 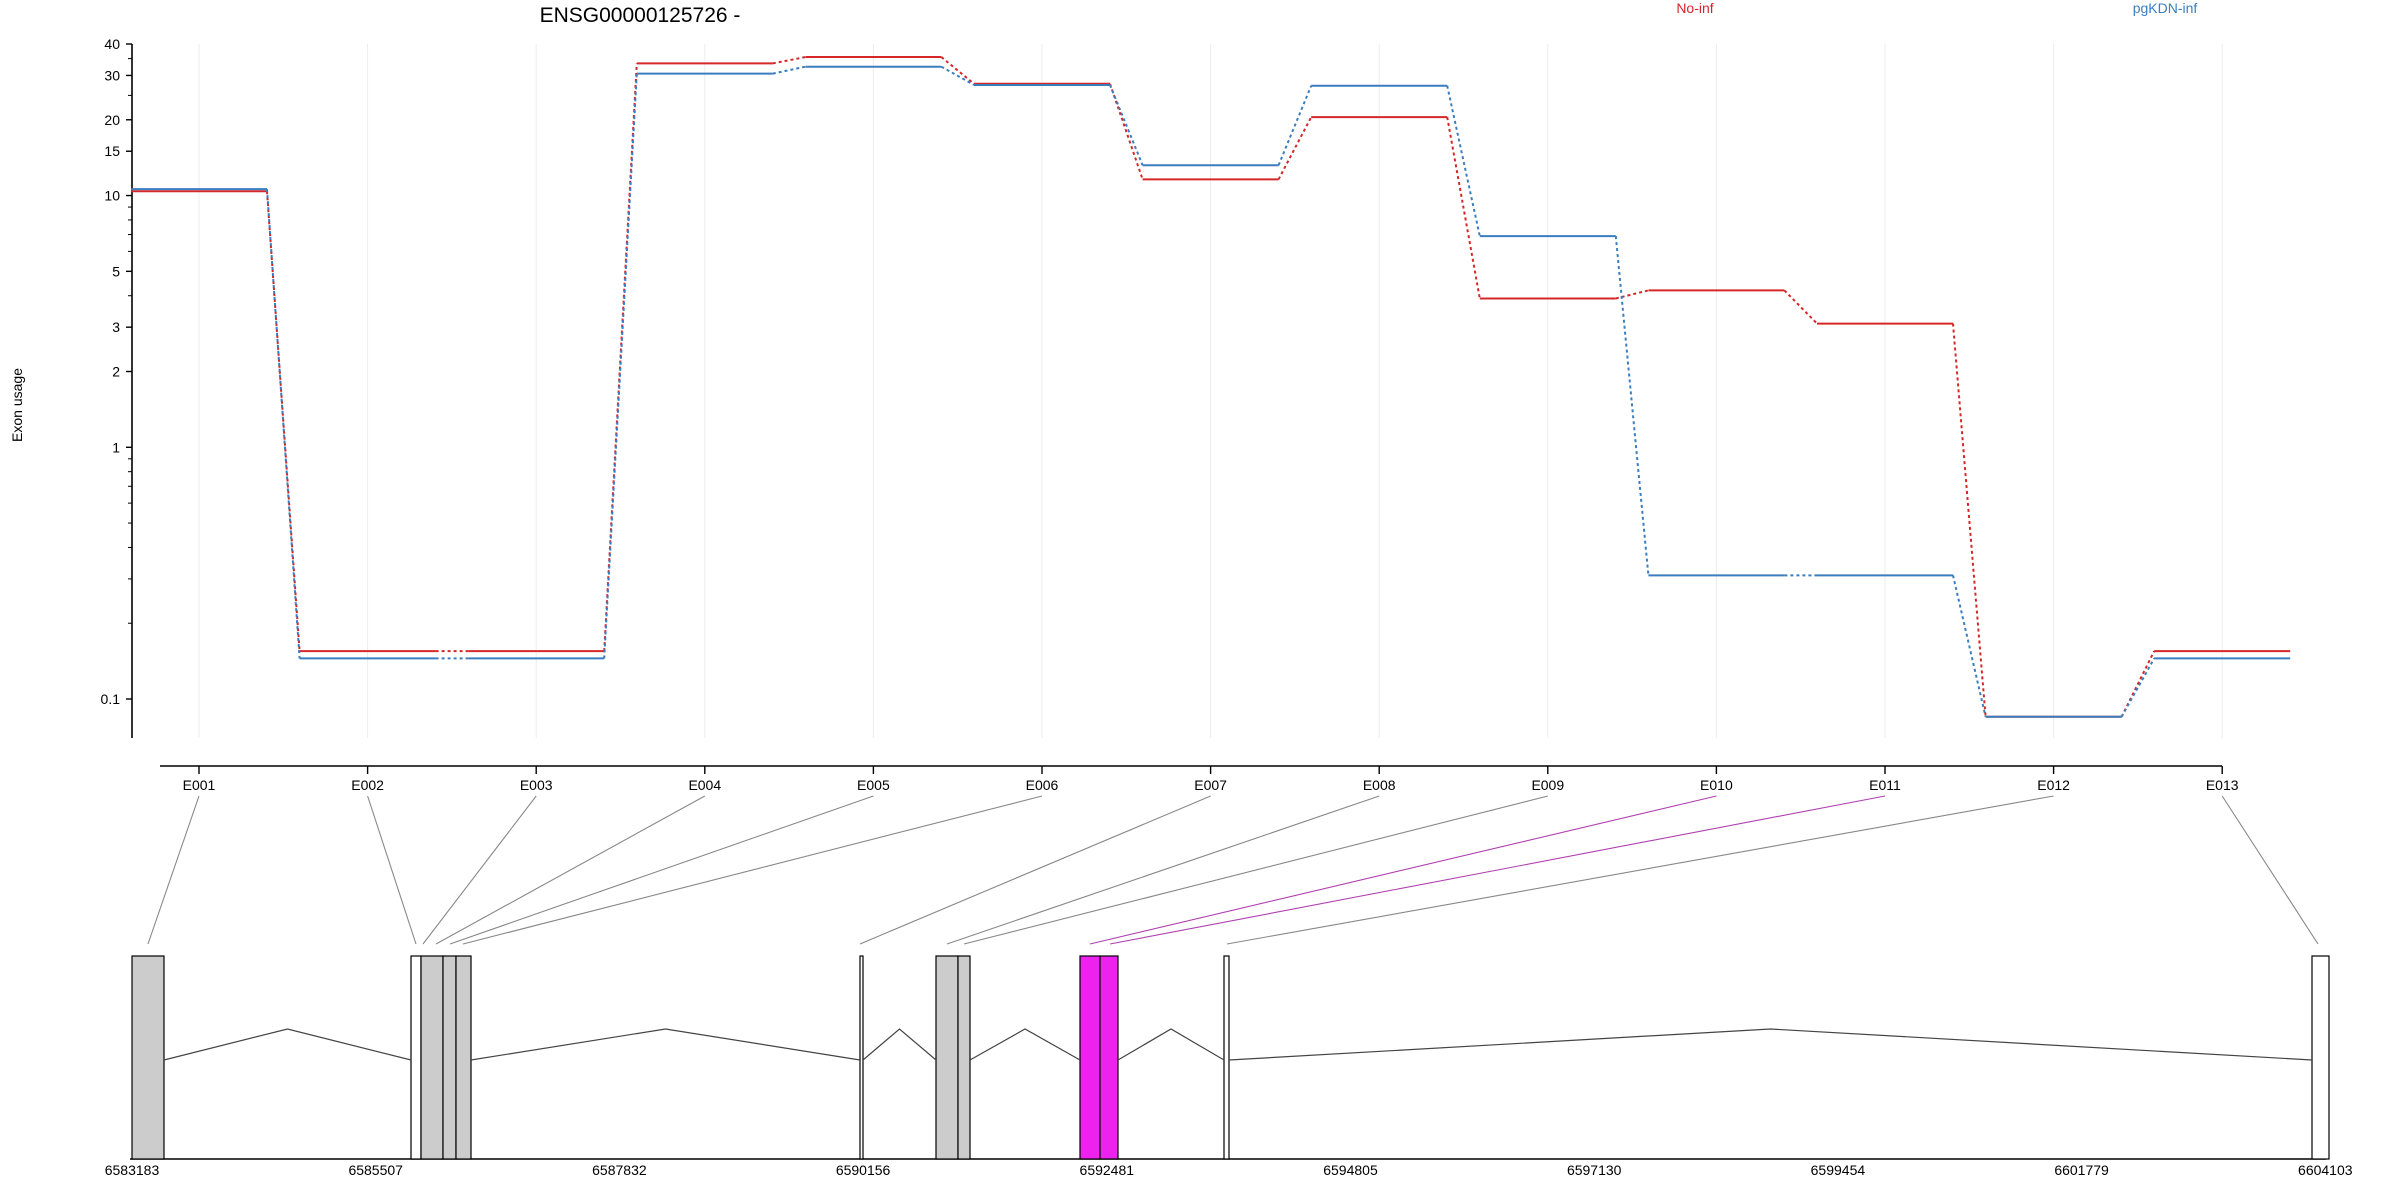 I want to click on genomic-position-label: 6597130, so click(x=1594, y=1170).